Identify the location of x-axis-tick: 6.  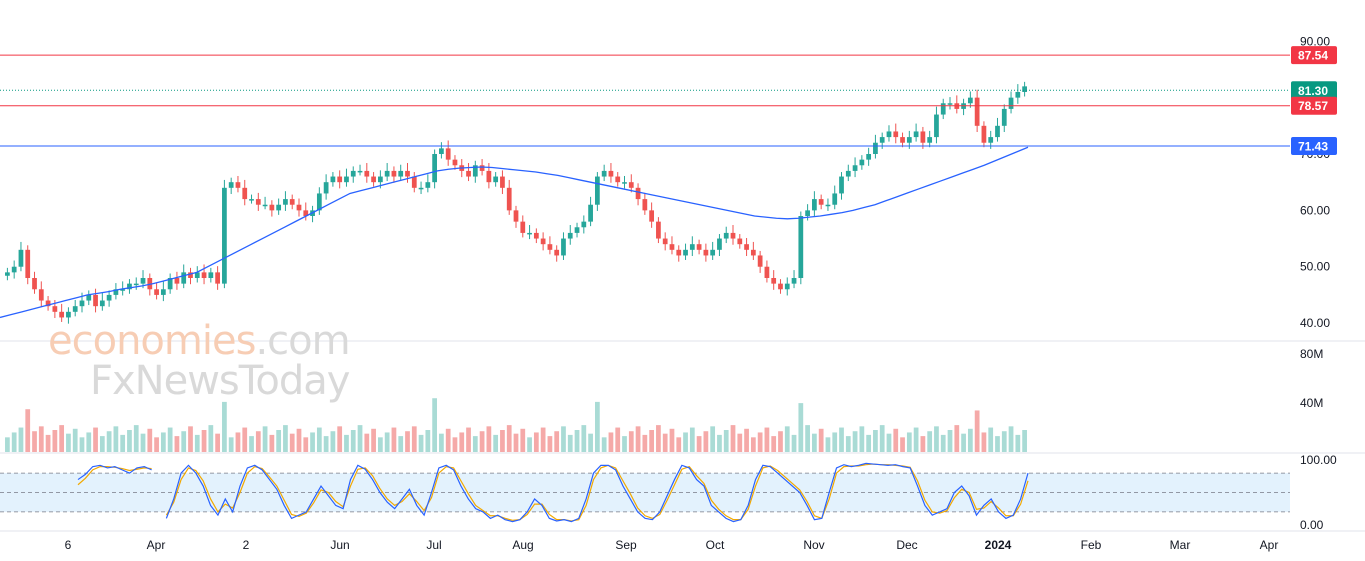
(68, 545).